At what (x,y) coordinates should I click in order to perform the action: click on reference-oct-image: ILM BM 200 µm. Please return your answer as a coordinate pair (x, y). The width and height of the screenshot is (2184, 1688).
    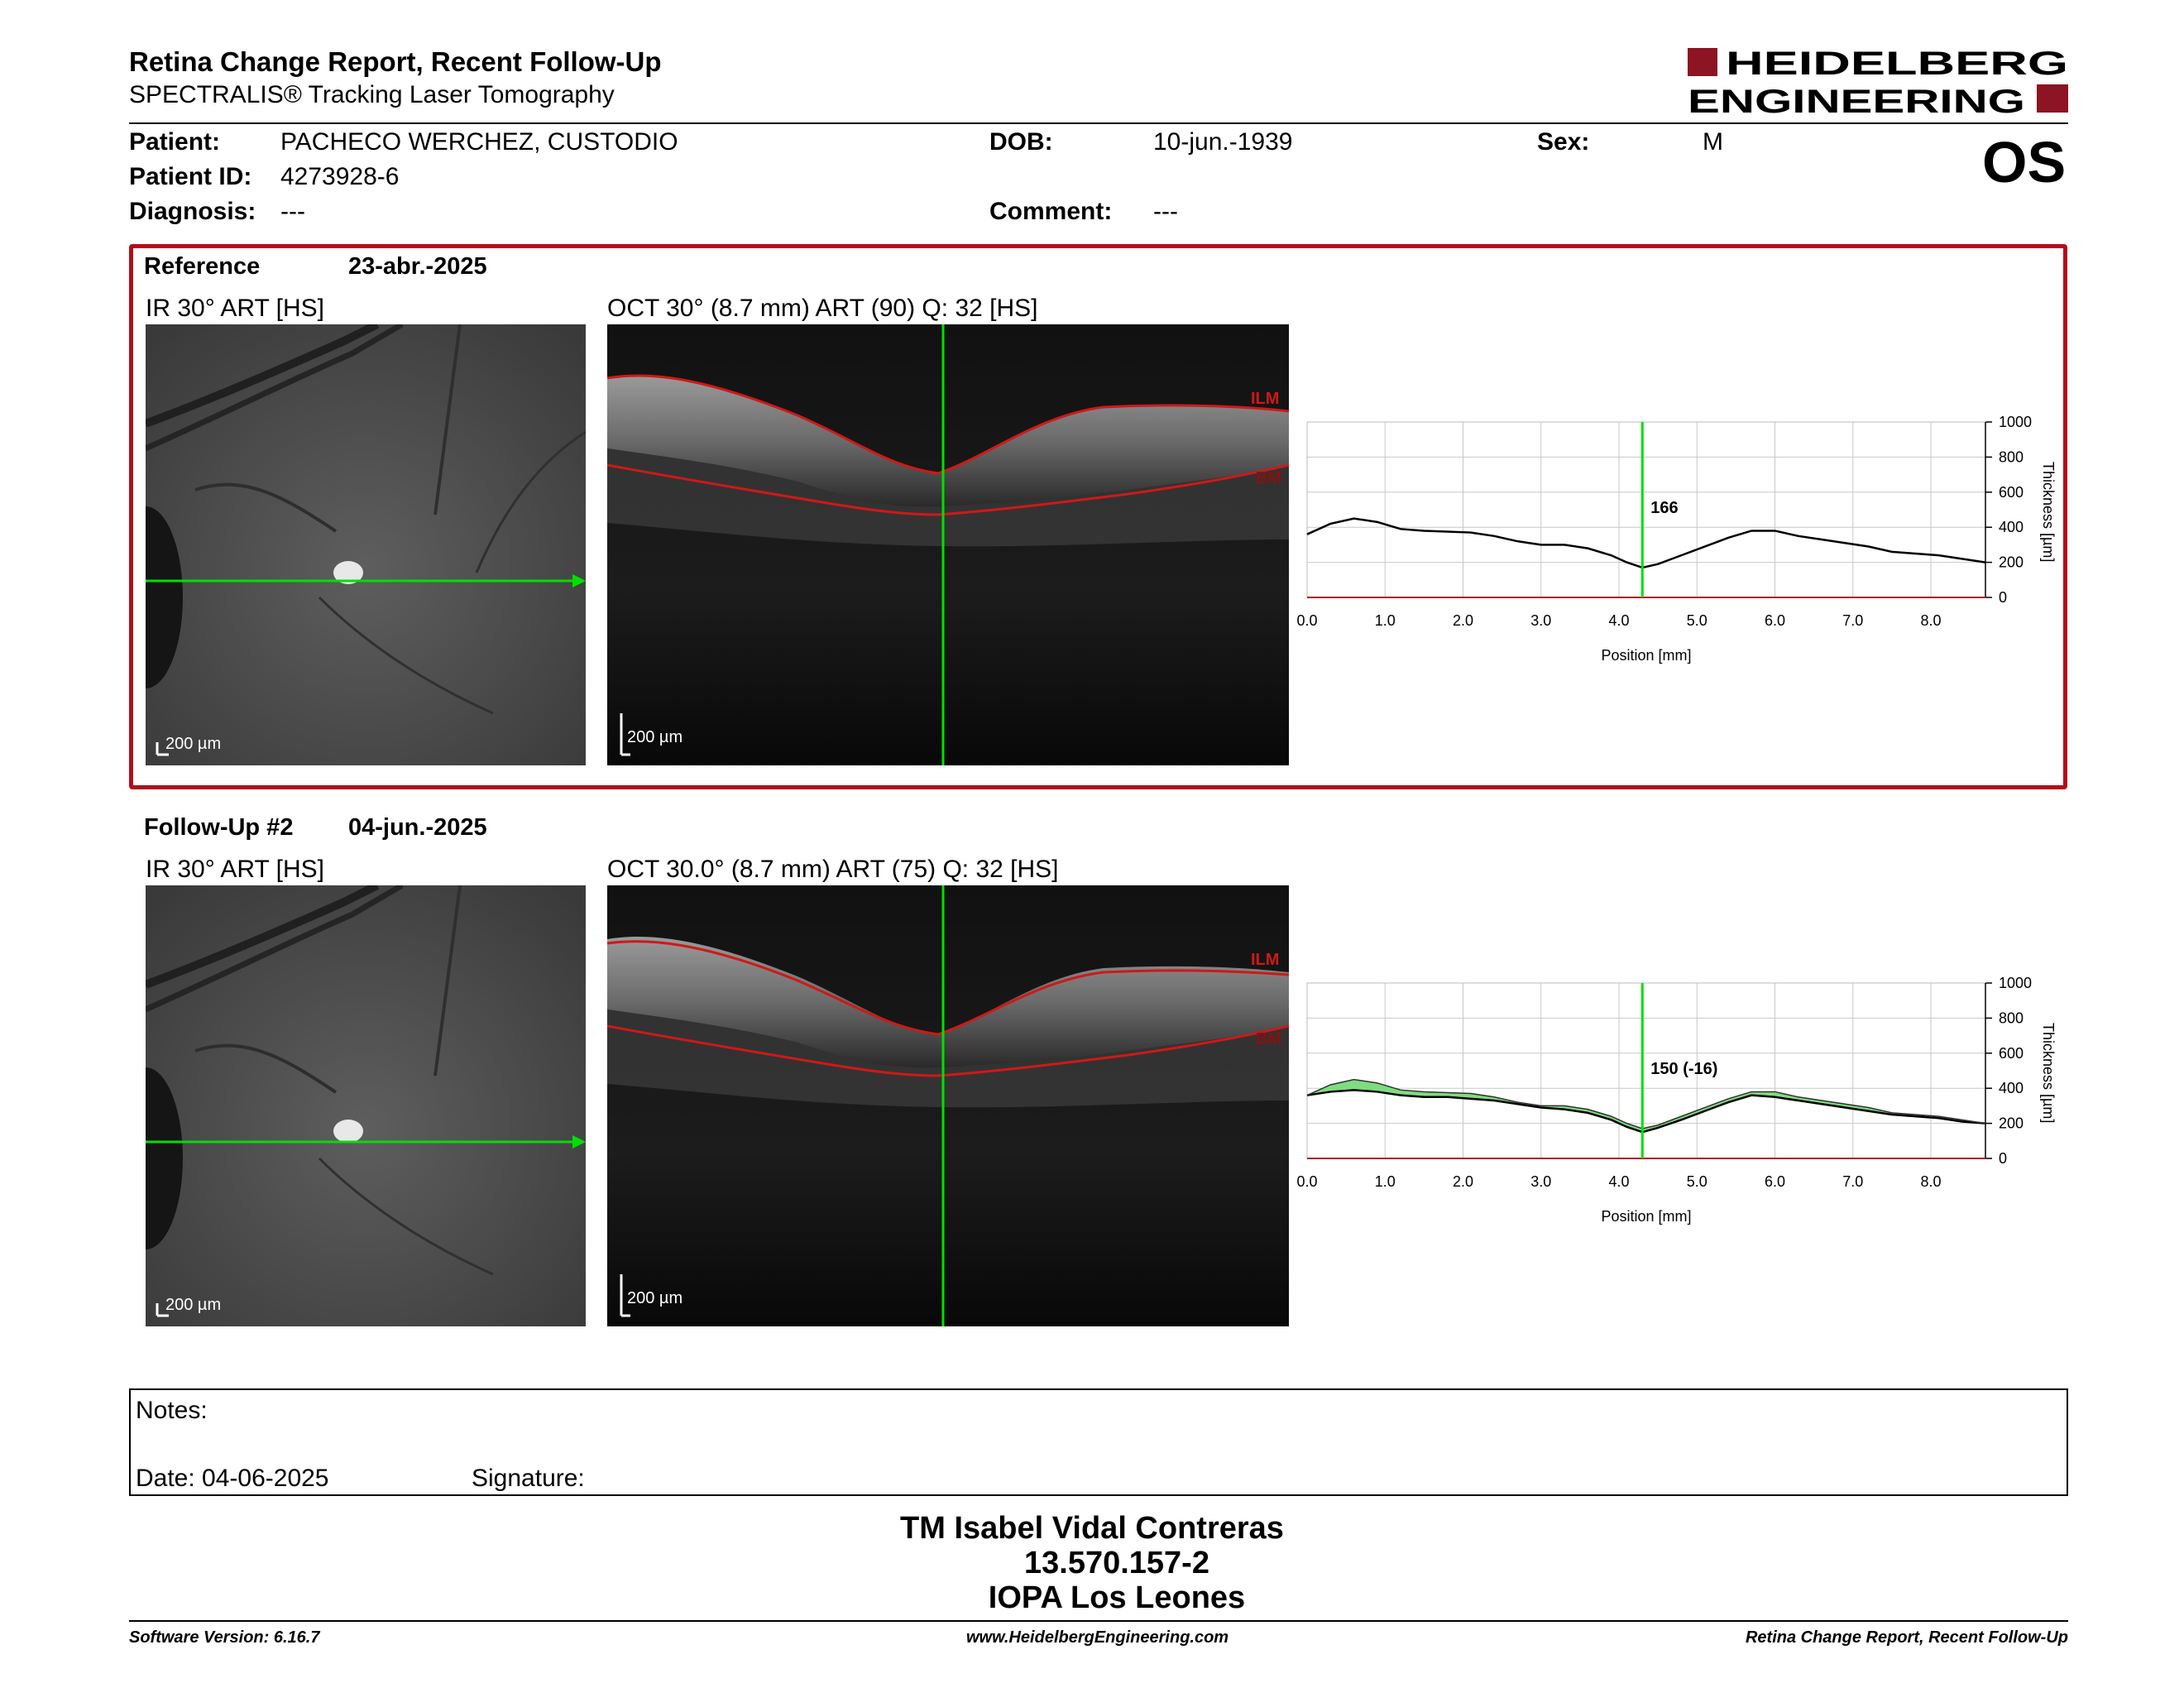
    Looking at the image, I should click on (948, 544).